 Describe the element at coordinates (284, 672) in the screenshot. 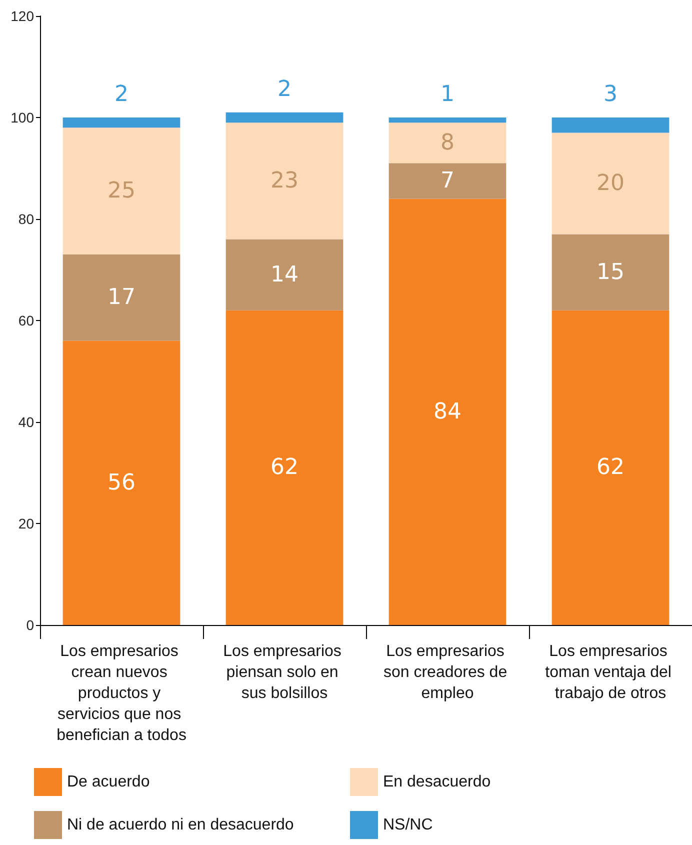

I see `x-tick-label: Los empresarios piensan solo en sus bolsillos` at that location.